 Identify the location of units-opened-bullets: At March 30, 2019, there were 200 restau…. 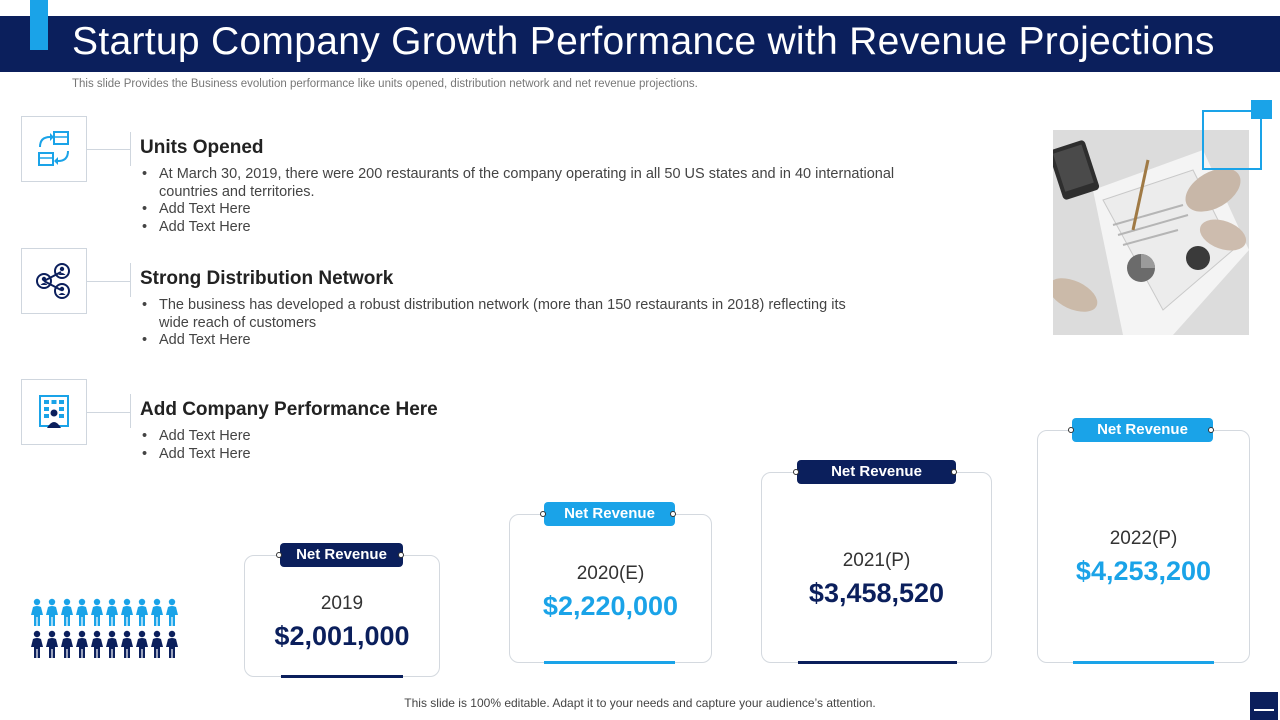
(527, 201).